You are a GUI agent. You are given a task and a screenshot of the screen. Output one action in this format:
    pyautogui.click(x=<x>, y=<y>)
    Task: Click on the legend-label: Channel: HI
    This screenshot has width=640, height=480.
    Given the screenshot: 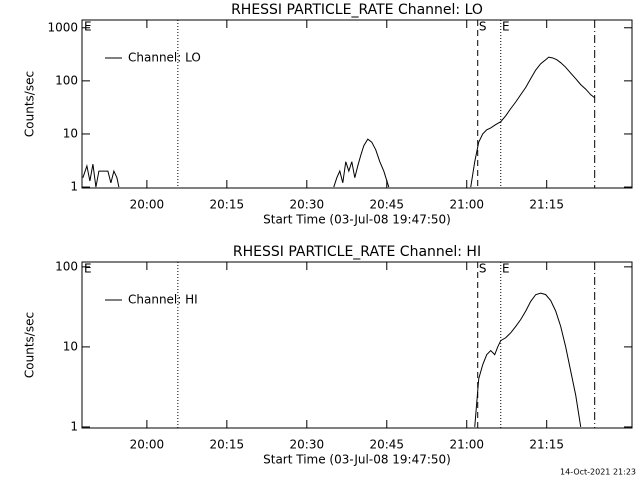 What is the action you would take?
    pyautogui.click(x=163, y=300)
    